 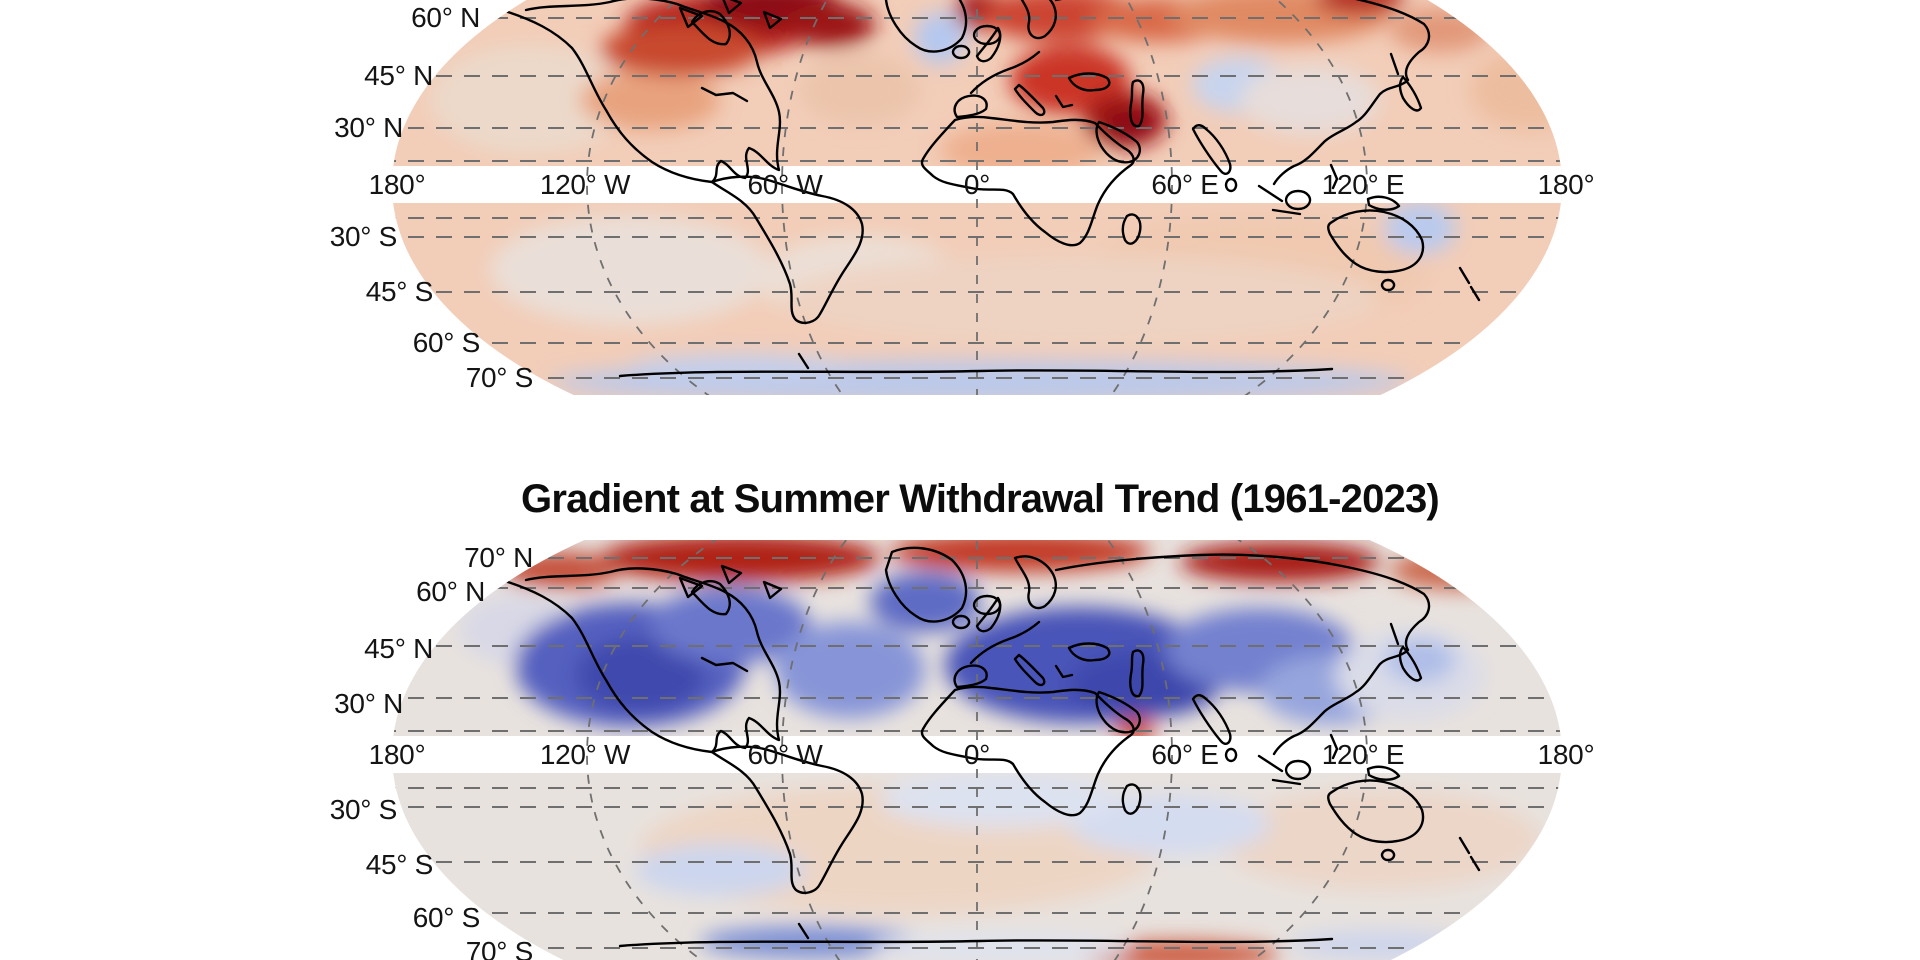 I want to click on bottom-map-lat-label-60n: 60° N, so click(x=450, y=591).